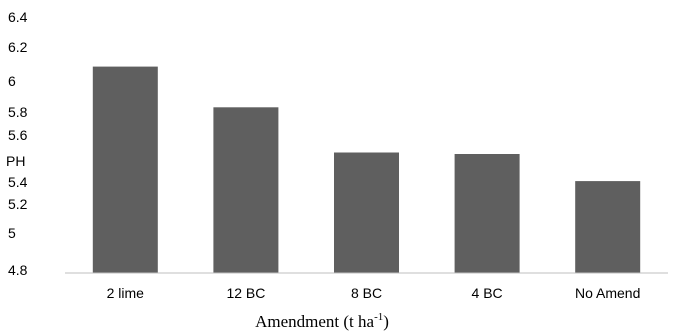 This screenshot has height=334, width=678. I want to click on x-axis-label-text: Amendment (t ha, so click(314, 321).